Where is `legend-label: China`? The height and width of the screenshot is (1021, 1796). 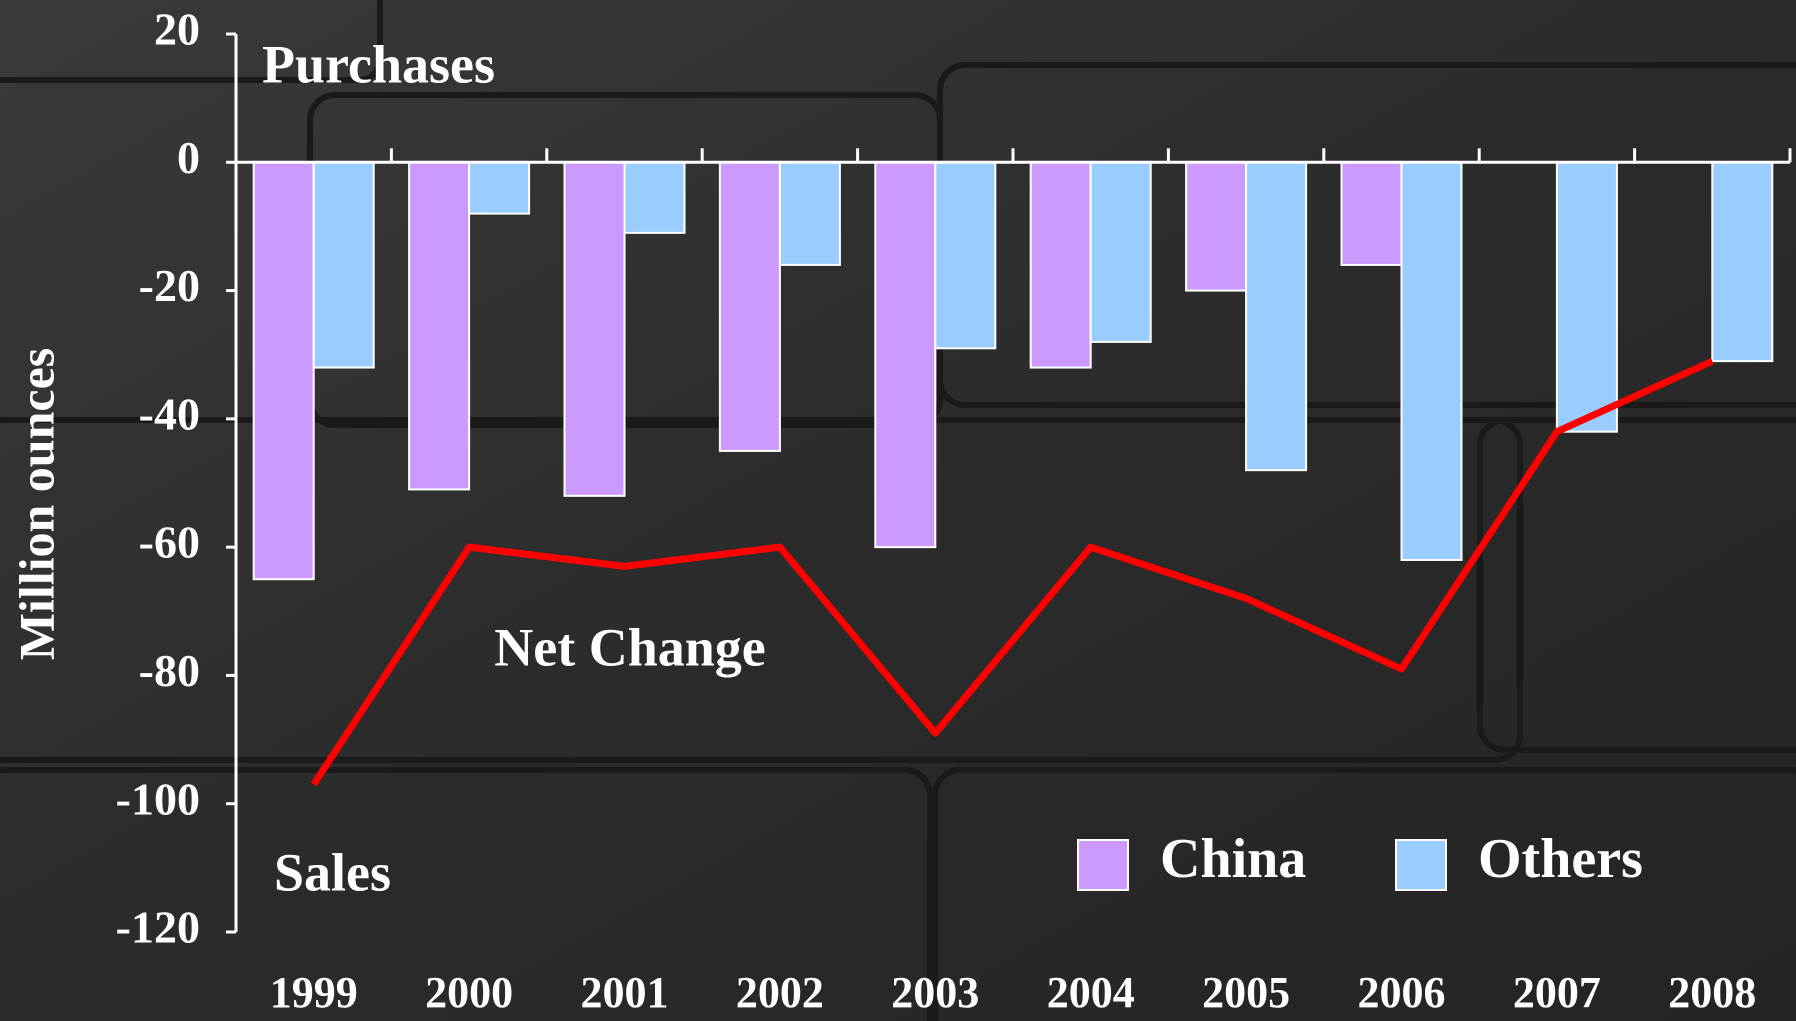
legend-label: China is located at coordinates (1233, 859).